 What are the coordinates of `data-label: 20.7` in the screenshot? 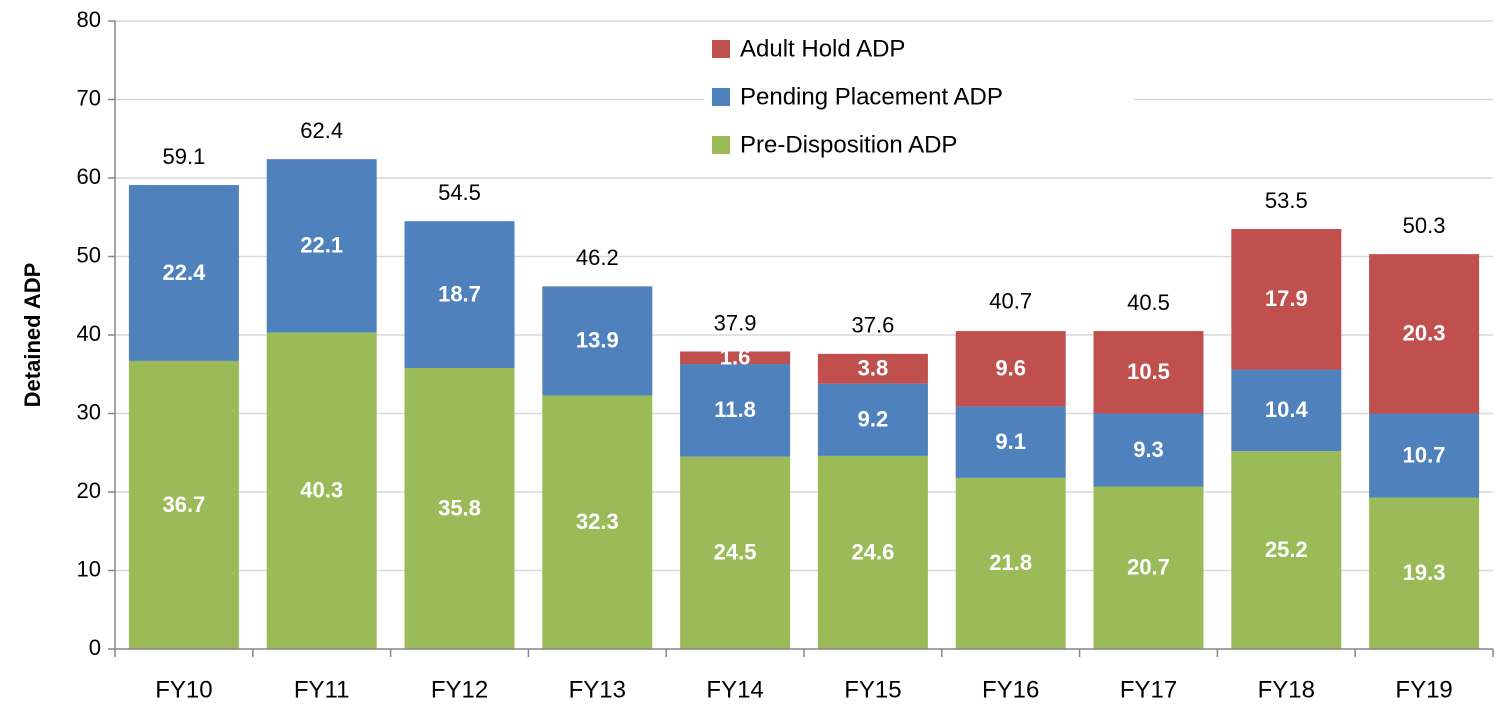 It's located at (1148, 567).